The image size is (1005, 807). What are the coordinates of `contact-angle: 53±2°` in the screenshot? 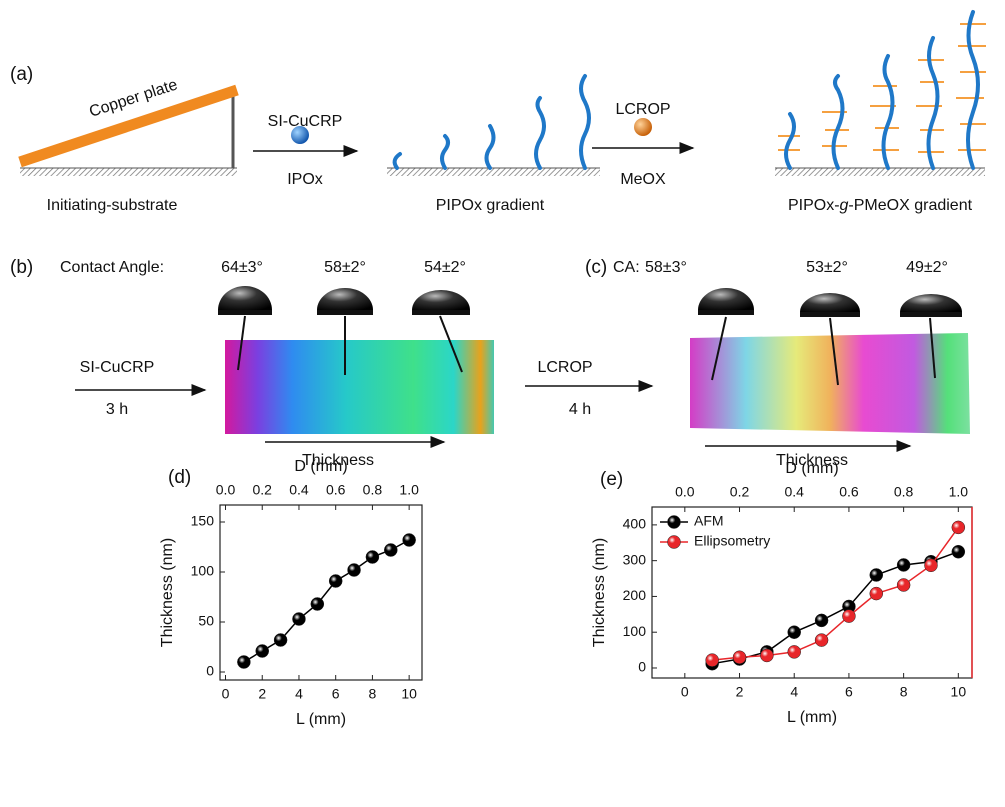 It's located at (827, 267).